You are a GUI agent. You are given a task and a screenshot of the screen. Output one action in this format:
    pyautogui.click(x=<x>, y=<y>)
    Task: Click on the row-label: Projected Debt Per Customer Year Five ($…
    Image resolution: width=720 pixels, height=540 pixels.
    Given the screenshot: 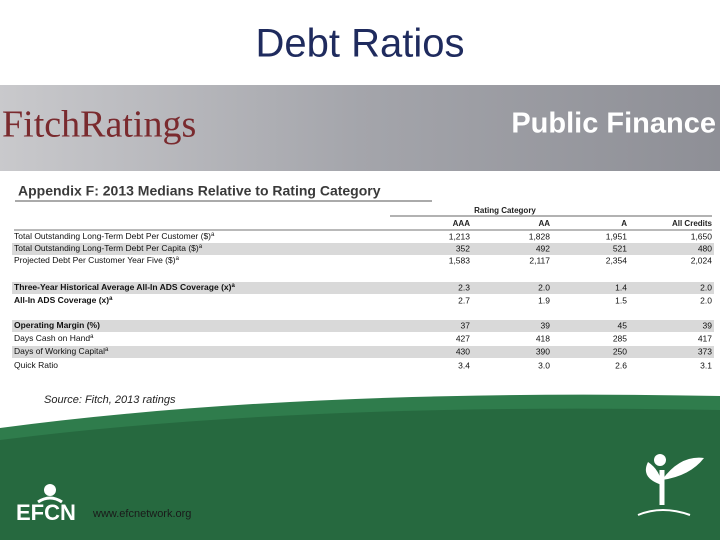 What is the action you would take?
    pyautogui.click(x=97, y=260)
    